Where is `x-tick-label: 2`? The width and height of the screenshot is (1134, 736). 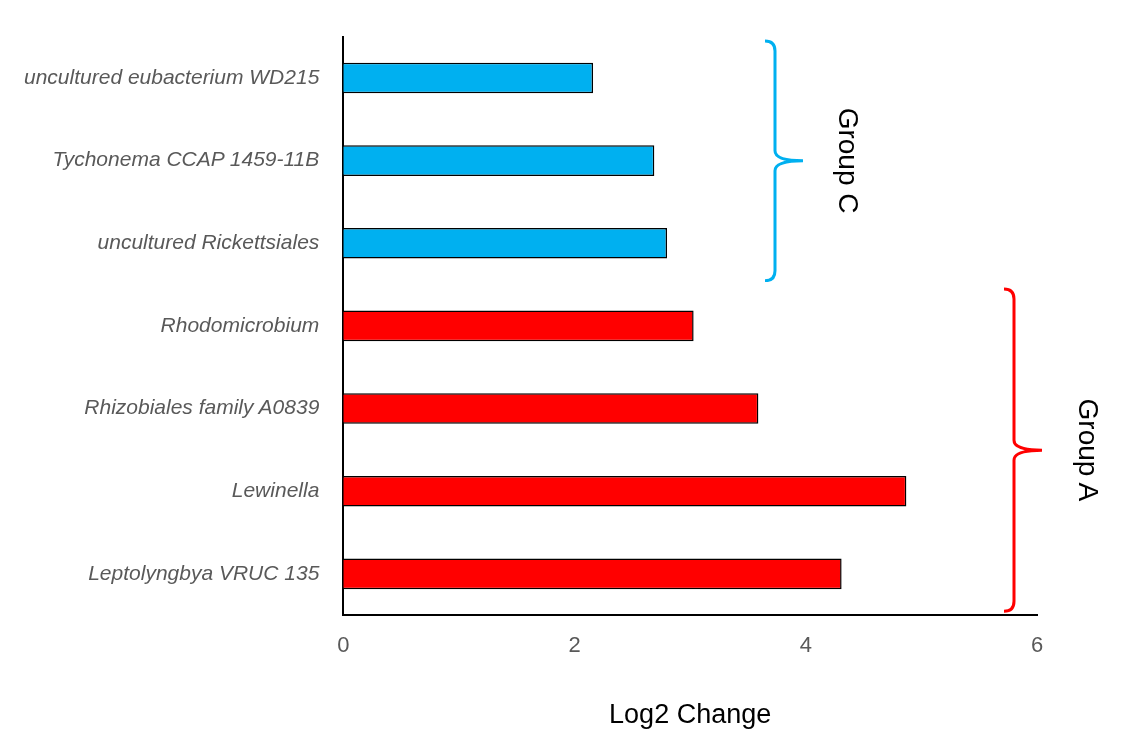 x-tick-label: 2 is located at coordinates (574, 645).